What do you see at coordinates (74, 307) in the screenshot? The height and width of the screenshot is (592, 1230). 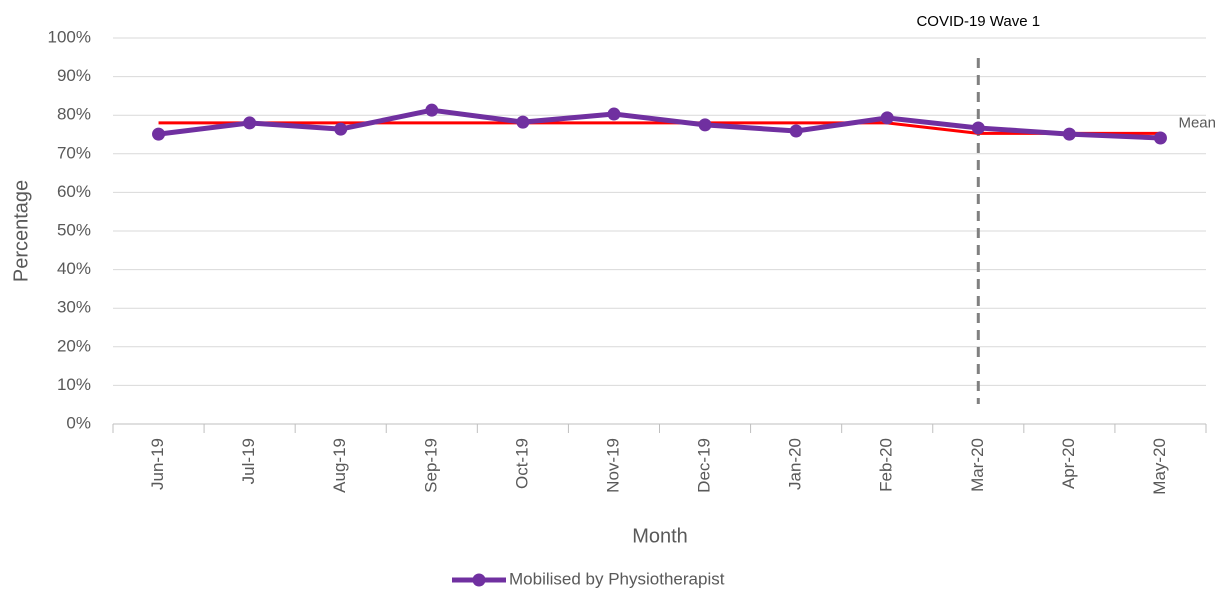 I see `y-tick-label: 30%` at bounding box center [74, 307].